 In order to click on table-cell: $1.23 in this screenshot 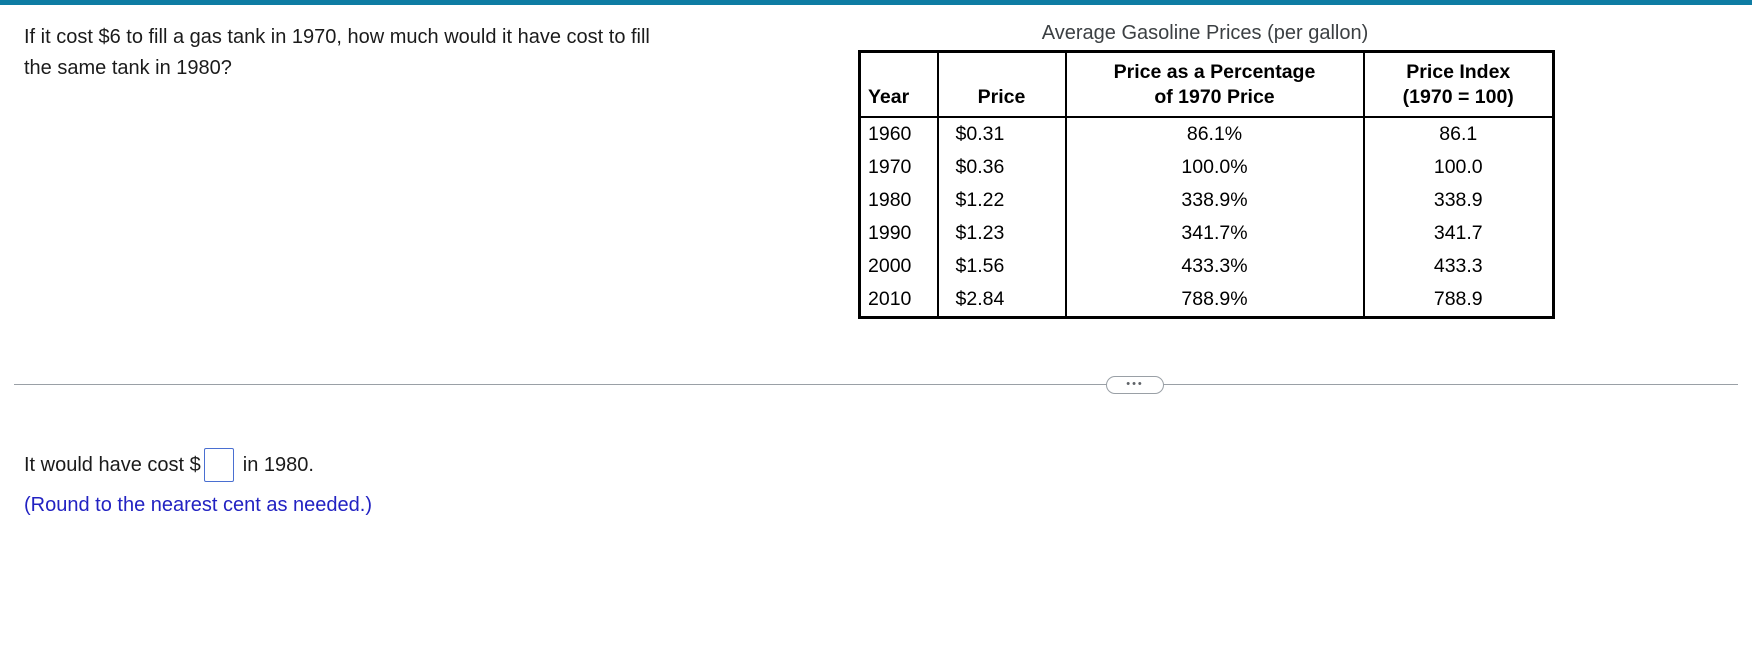, I will do `click(1001, 233)`.